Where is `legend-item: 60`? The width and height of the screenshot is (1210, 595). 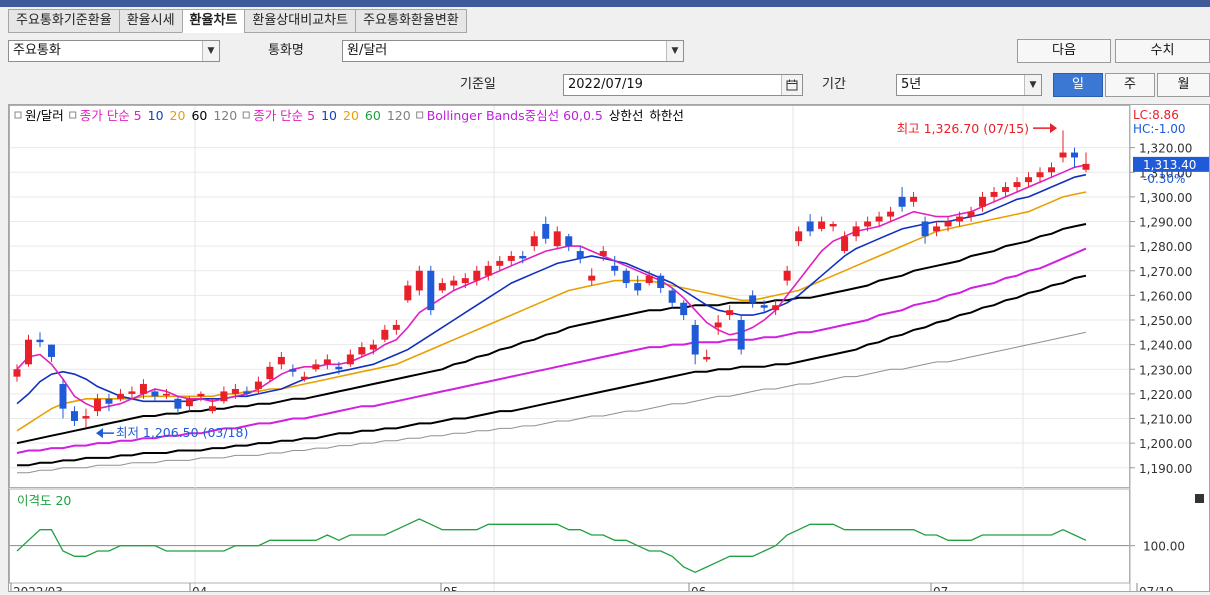 legend-item: 60 is located at coordinates (373, 115).